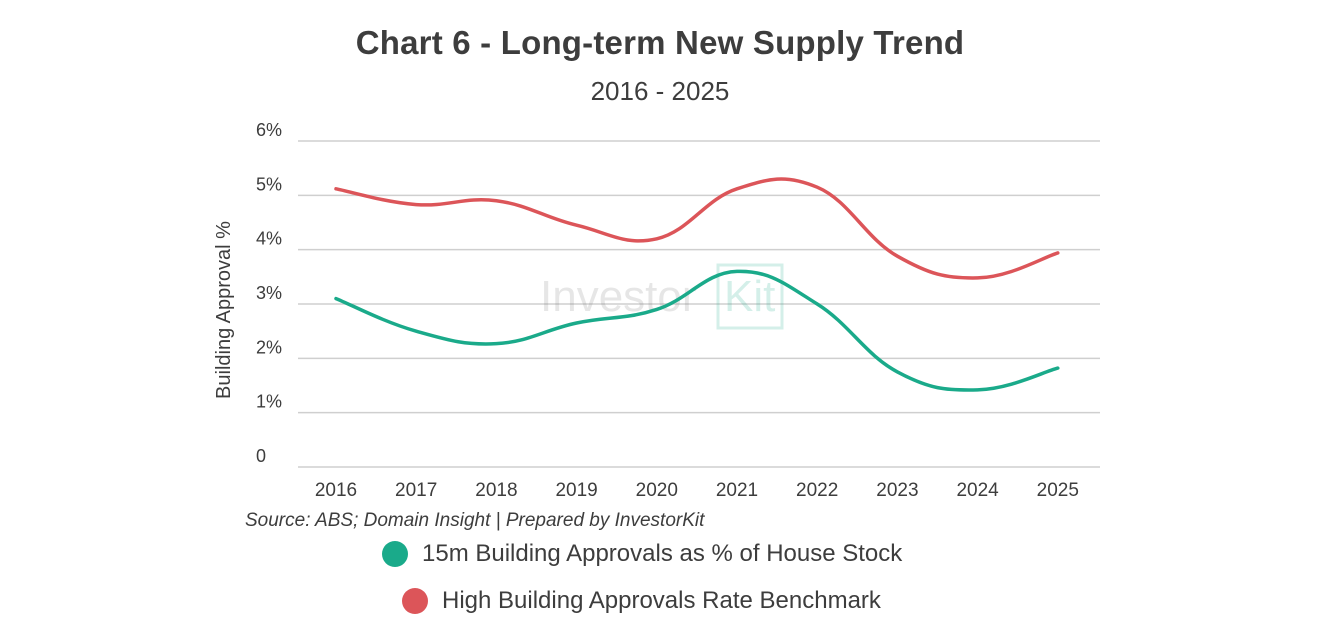 Image resolution: width=1320 pixels, height=640 pixels. Describe the element at coordinates (416, 490) in the screenshot. I see `x-tick-label: 2017` at that location.